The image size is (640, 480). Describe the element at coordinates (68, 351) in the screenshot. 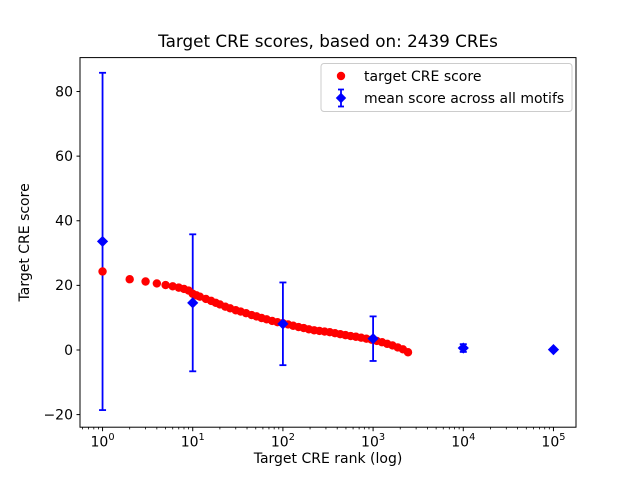

I see `y-axis-tick-label: 0` at that location.